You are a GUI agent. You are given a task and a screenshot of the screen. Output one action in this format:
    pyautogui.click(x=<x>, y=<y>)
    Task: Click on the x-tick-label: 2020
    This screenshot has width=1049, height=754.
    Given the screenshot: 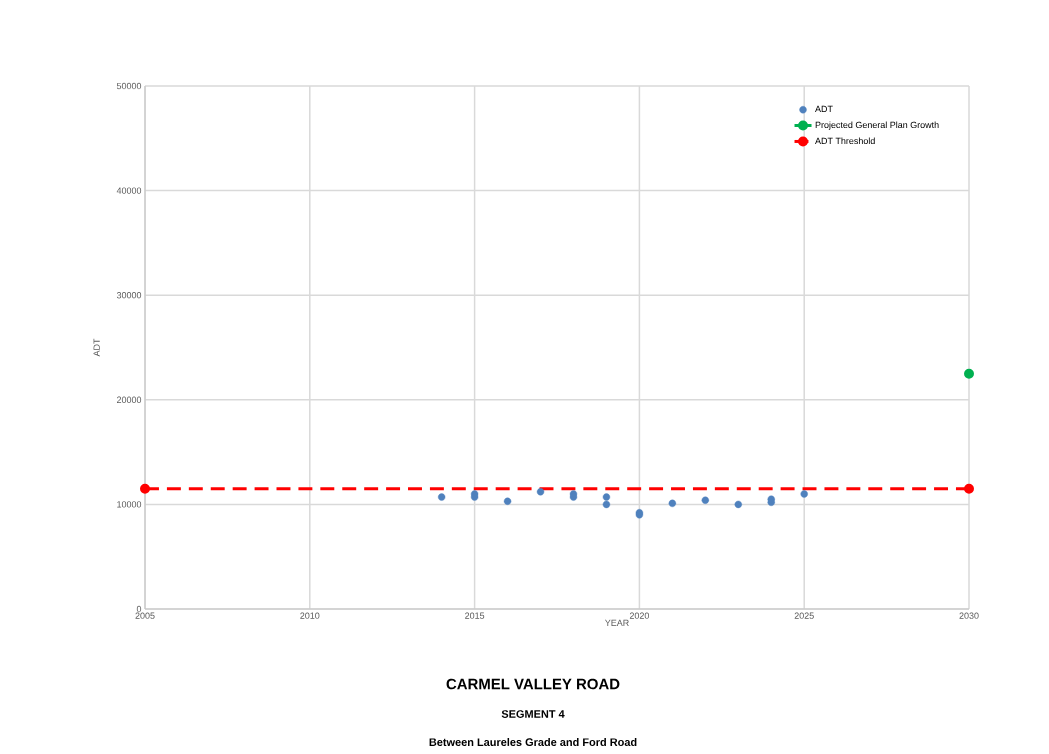 What is the action you would take?
    pyautogui.click(x=639, y=615)
    